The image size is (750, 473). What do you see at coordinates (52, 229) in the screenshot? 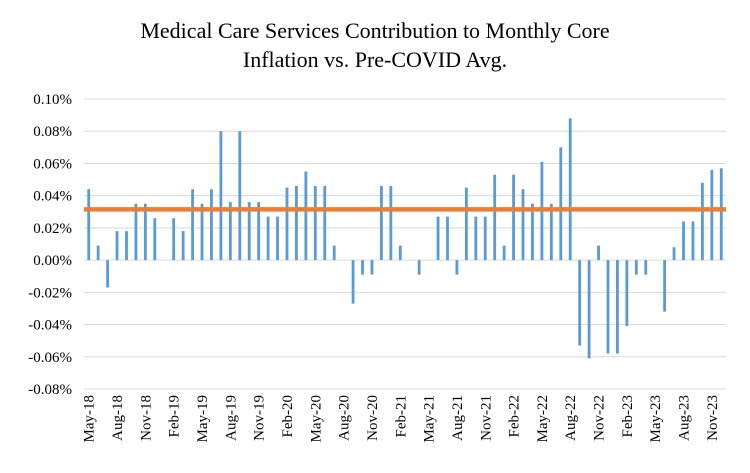
I see `y-tick-label: 0.02%` at bounding box center [52, 229].